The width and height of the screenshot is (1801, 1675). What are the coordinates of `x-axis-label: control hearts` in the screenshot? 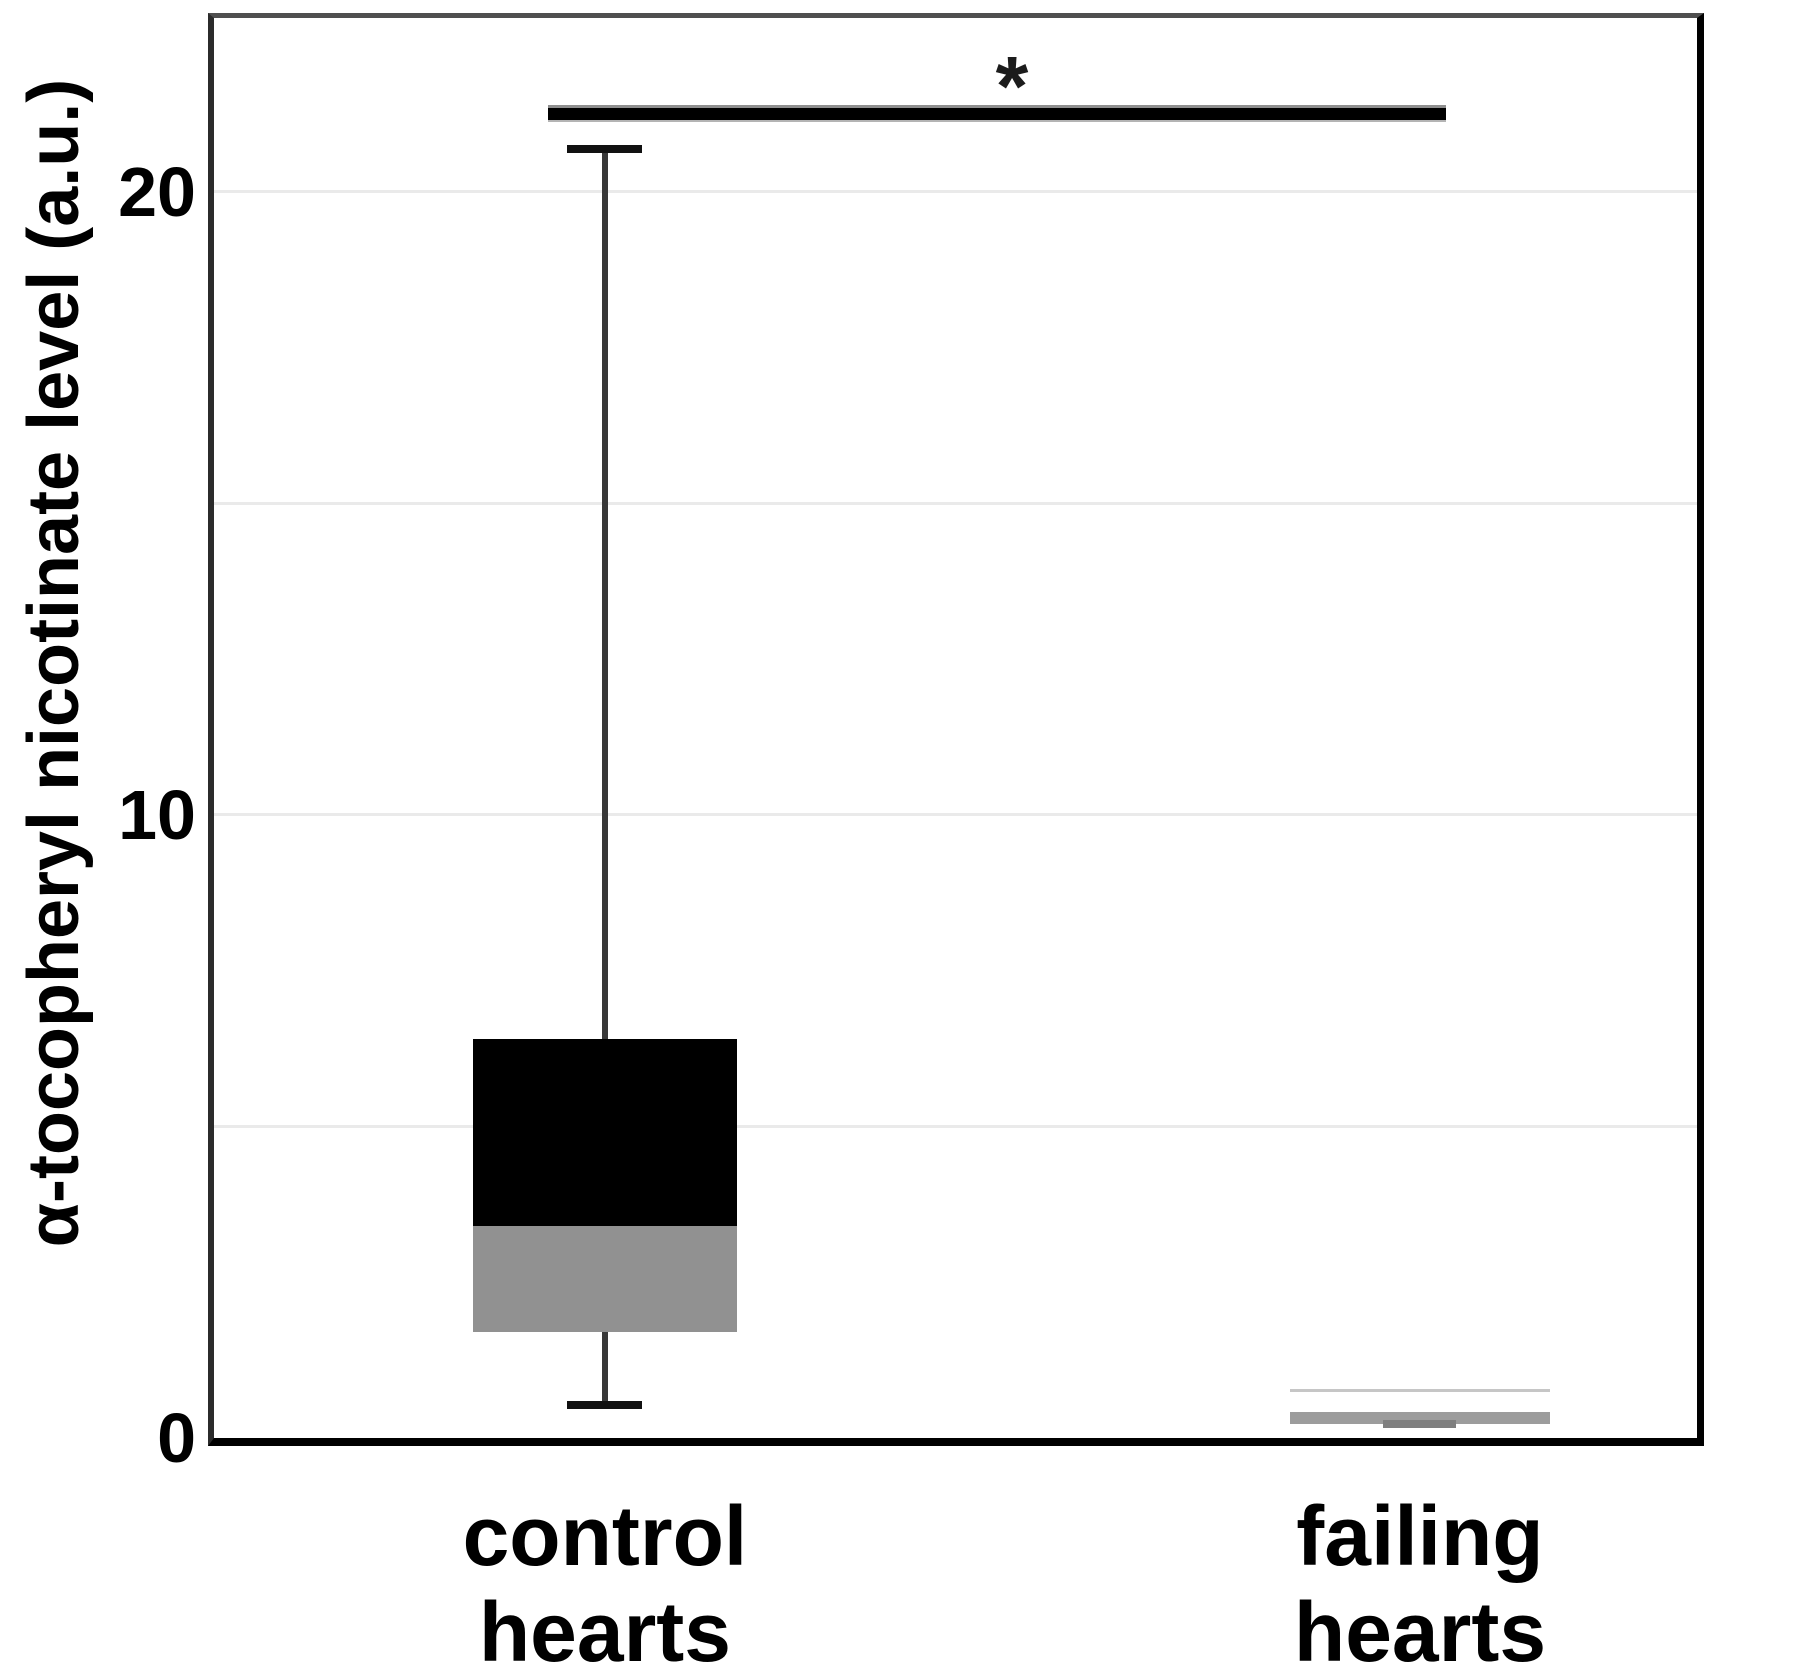 It's located at (605, 1581).